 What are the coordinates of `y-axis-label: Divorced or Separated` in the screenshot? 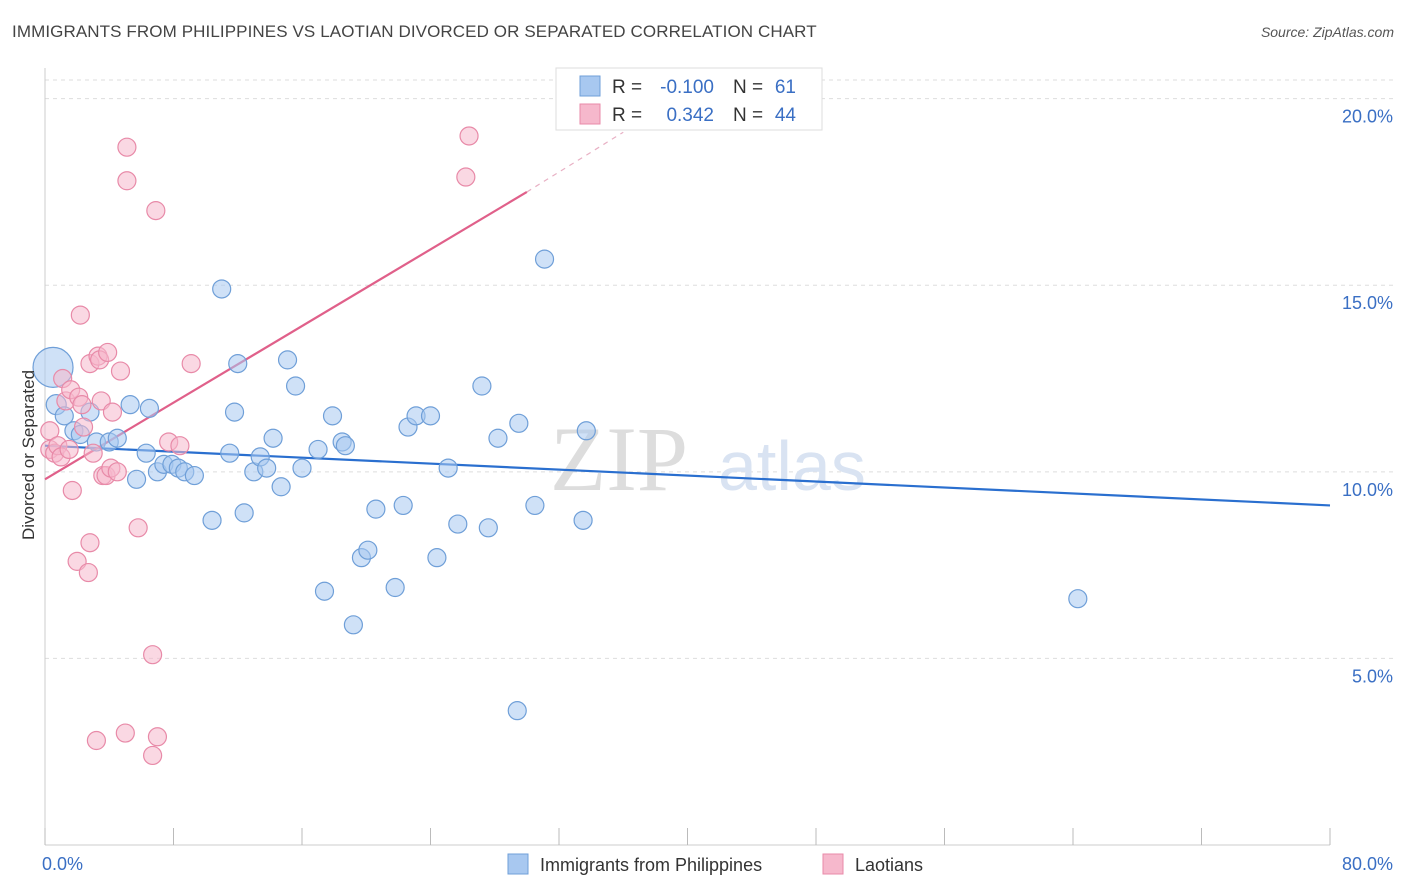 It's located at (28, 455).